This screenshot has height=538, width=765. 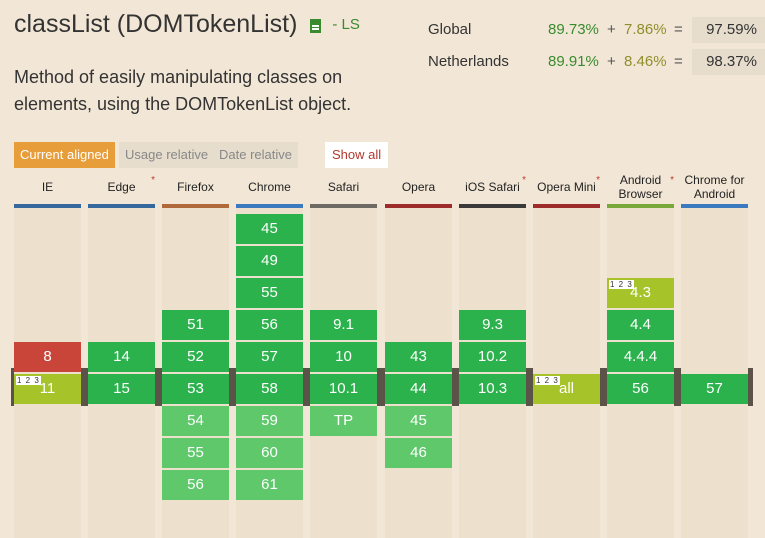 I want to click on version-cell: 10.2, so click(x=492, y=357).